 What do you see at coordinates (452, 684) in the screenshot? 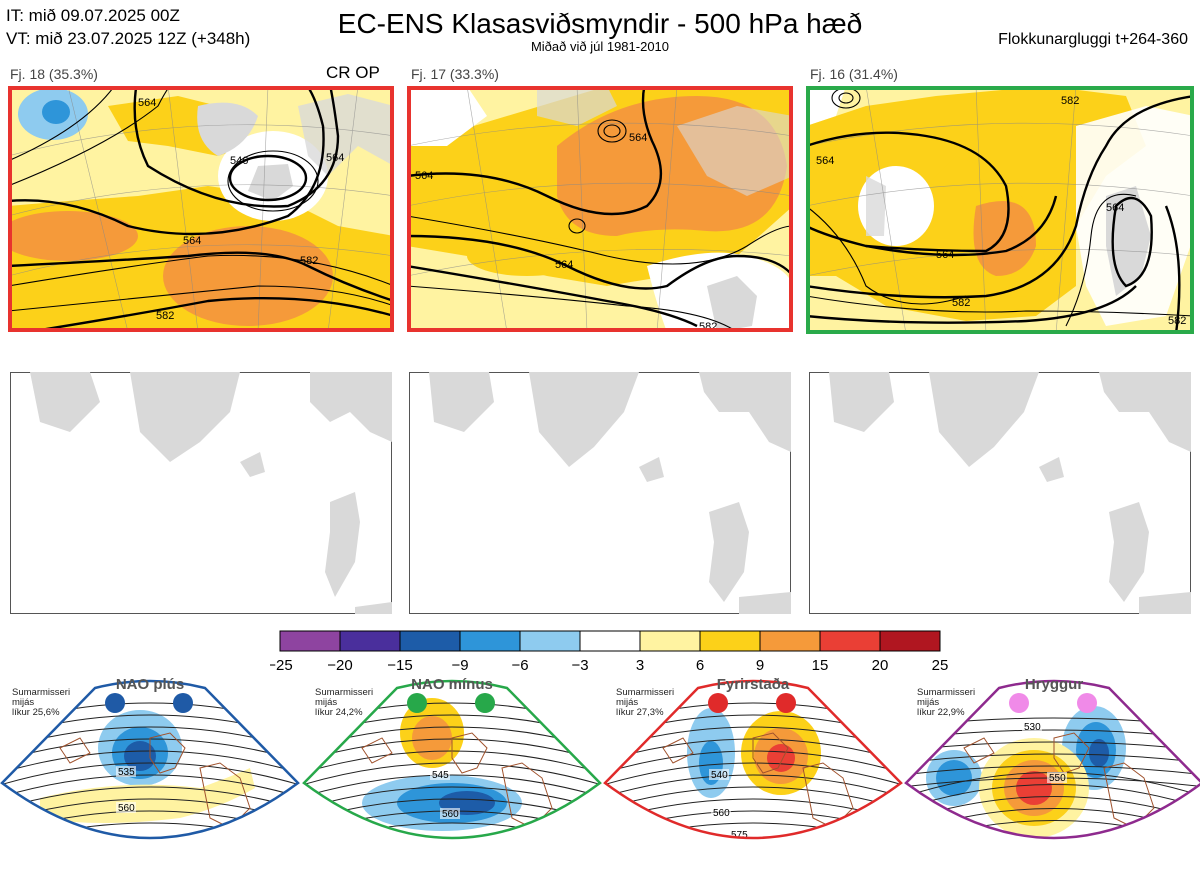
I see `regime-title: NAO mínus` at bounding box center [452, 684].